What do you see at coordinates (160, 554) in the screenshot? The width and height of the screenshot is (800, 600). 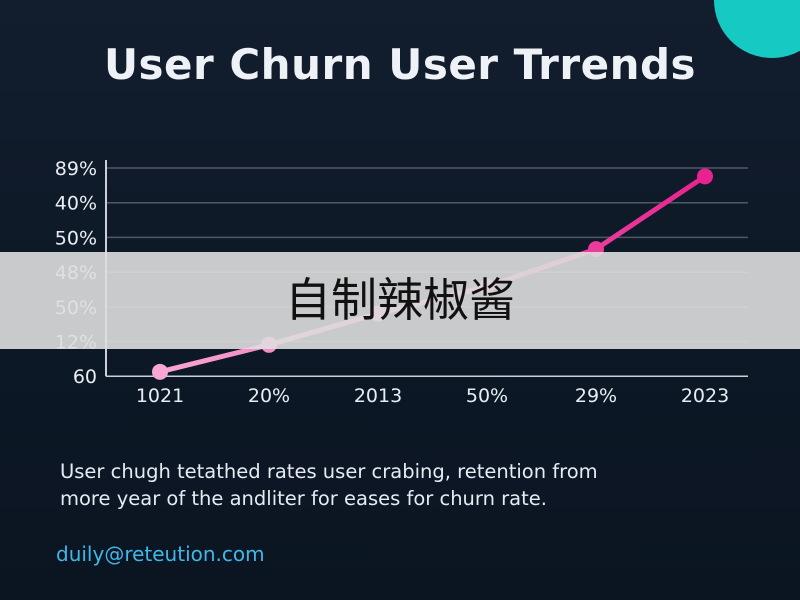 I see `contact-email: duily@reteution.com` at bounding box center [160, 554].